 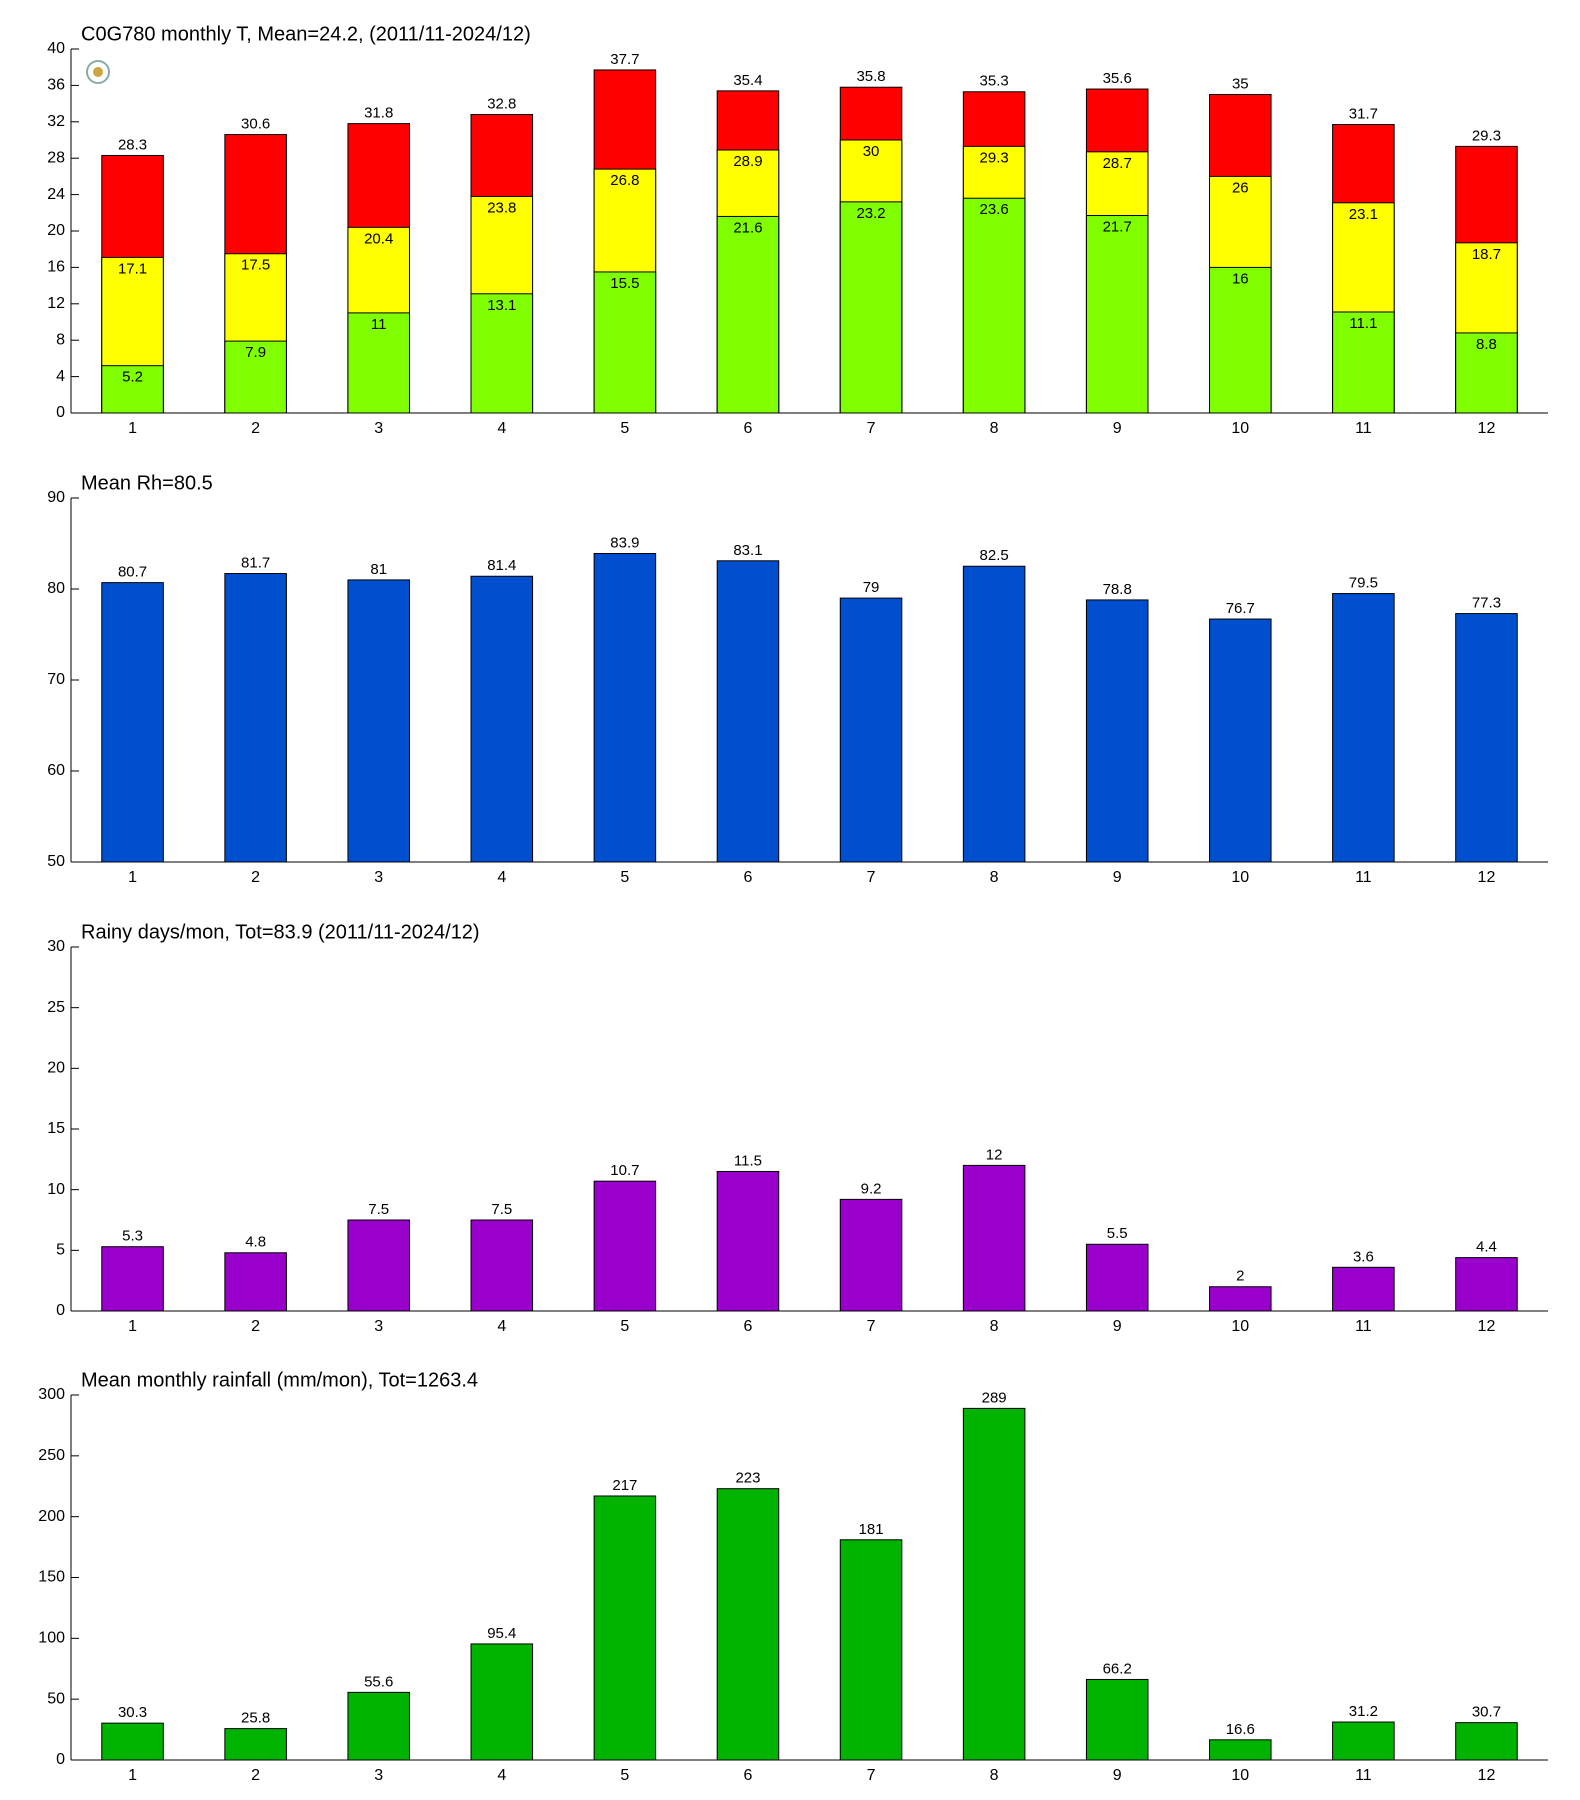 What do you see at coordinates (747, 161) in the screenshot?
I see `value-label: 28.9` at bounding box center [747, 161].